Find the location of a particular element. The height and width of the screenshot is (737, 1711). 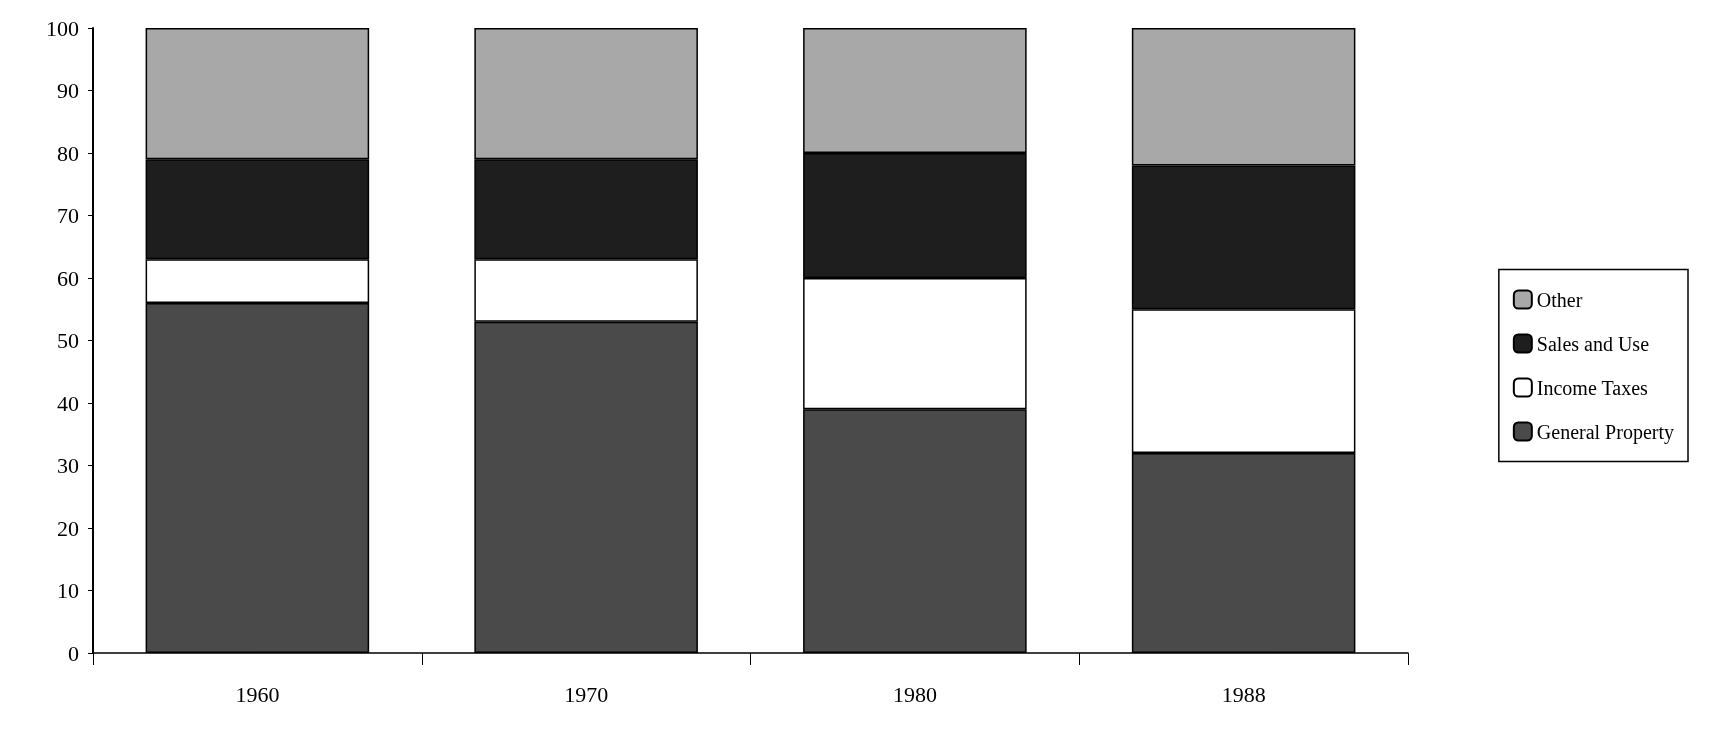

y-tick-label: 90 is located at coordinates (68, 90).